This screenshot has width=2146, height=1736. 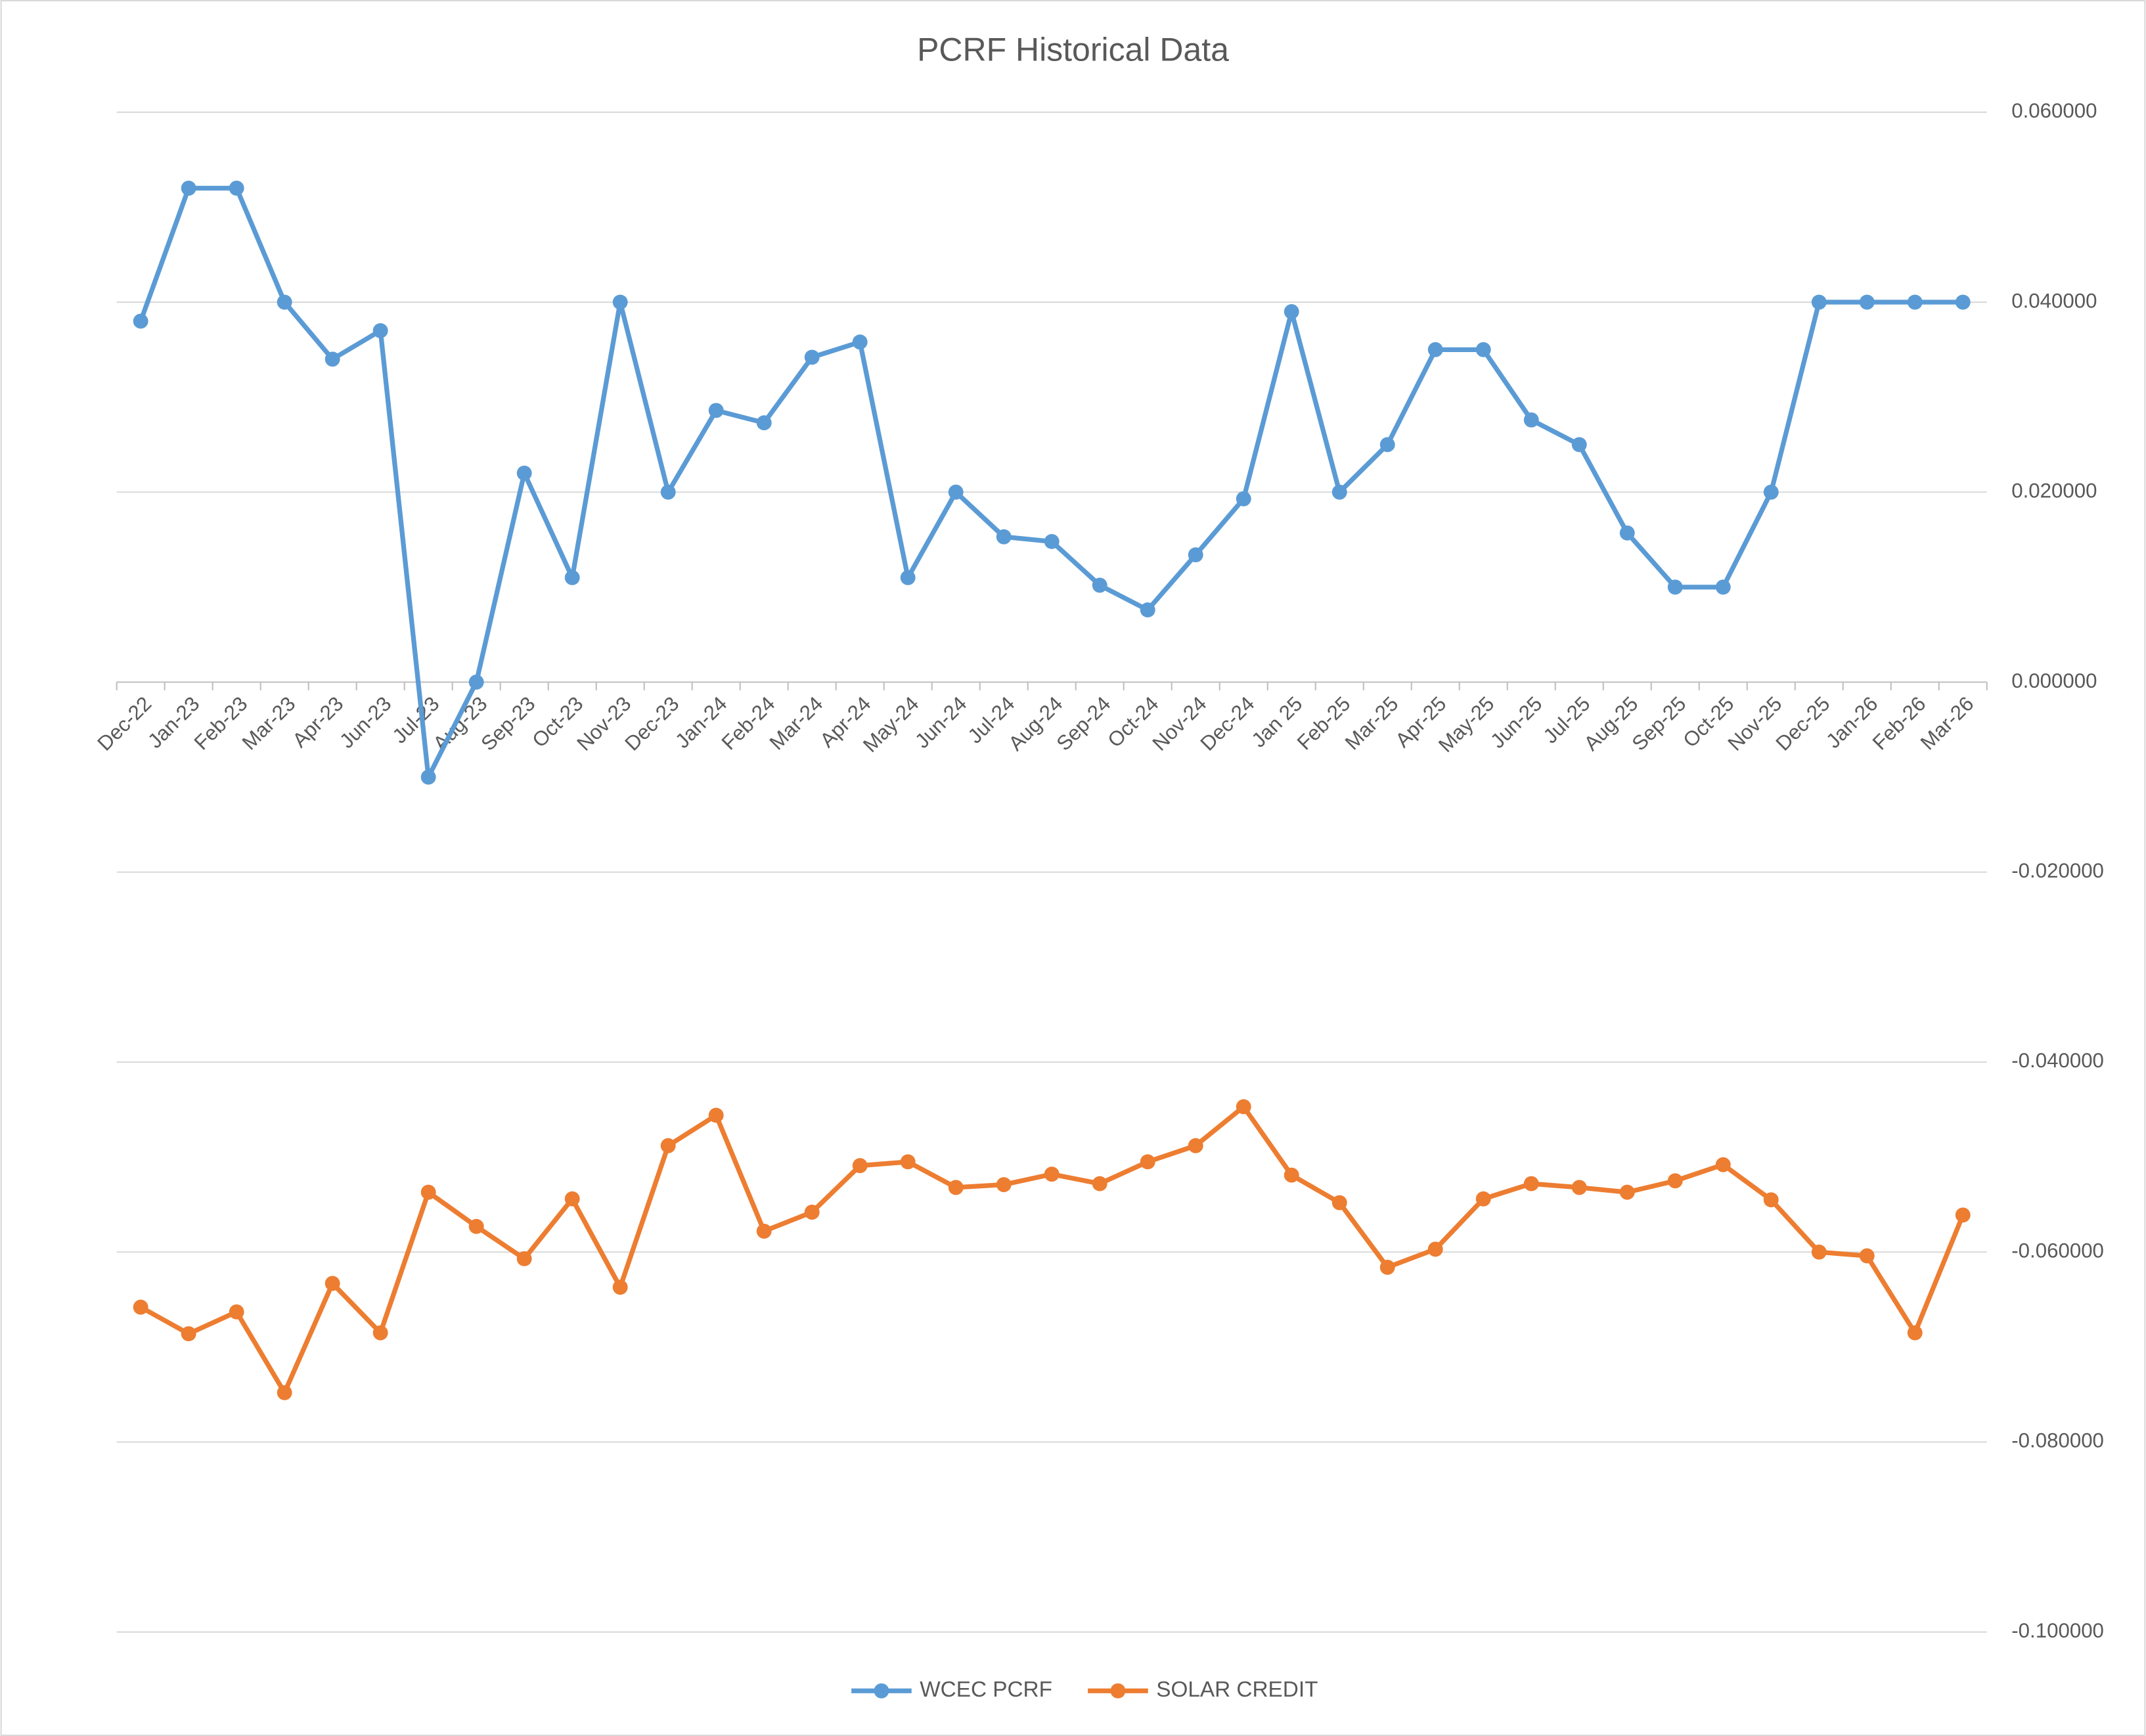 What do you see at coordinates (2057, 1060) in the screenshot?
I see `y-tick-label: -0.040000` at bounding box center [2057, 1060].